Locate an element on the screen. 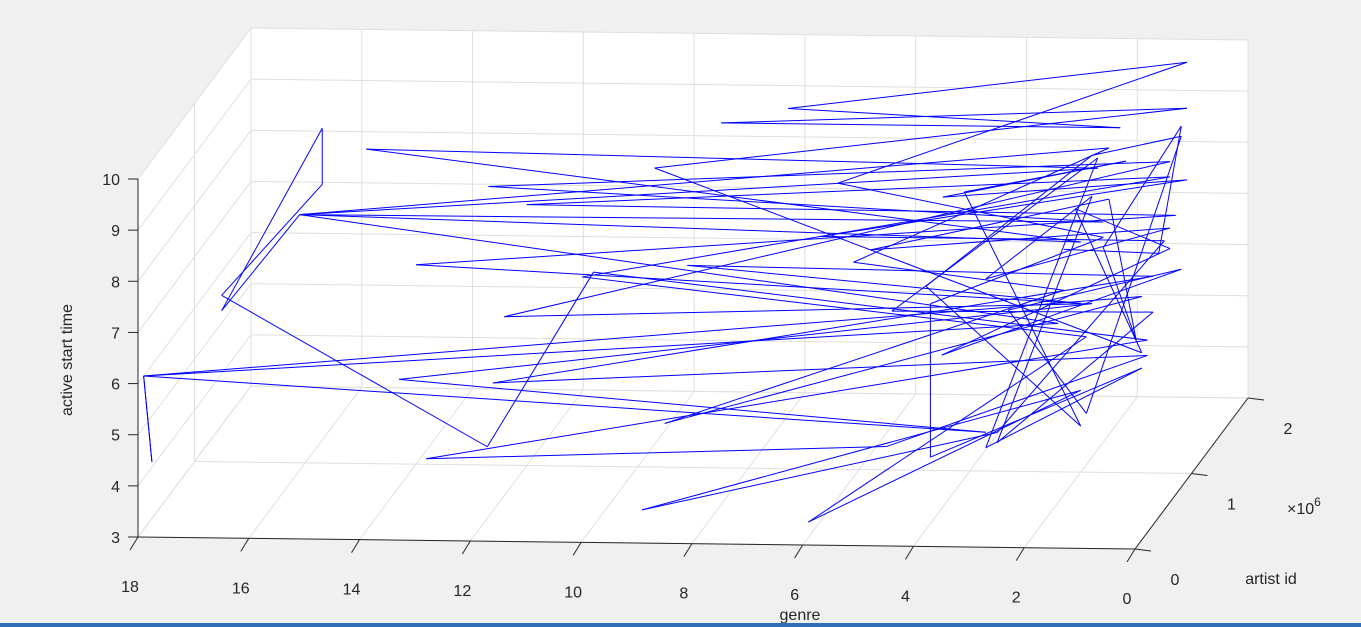  x-tick-label: 2 is located at coordinates (1016, 598).